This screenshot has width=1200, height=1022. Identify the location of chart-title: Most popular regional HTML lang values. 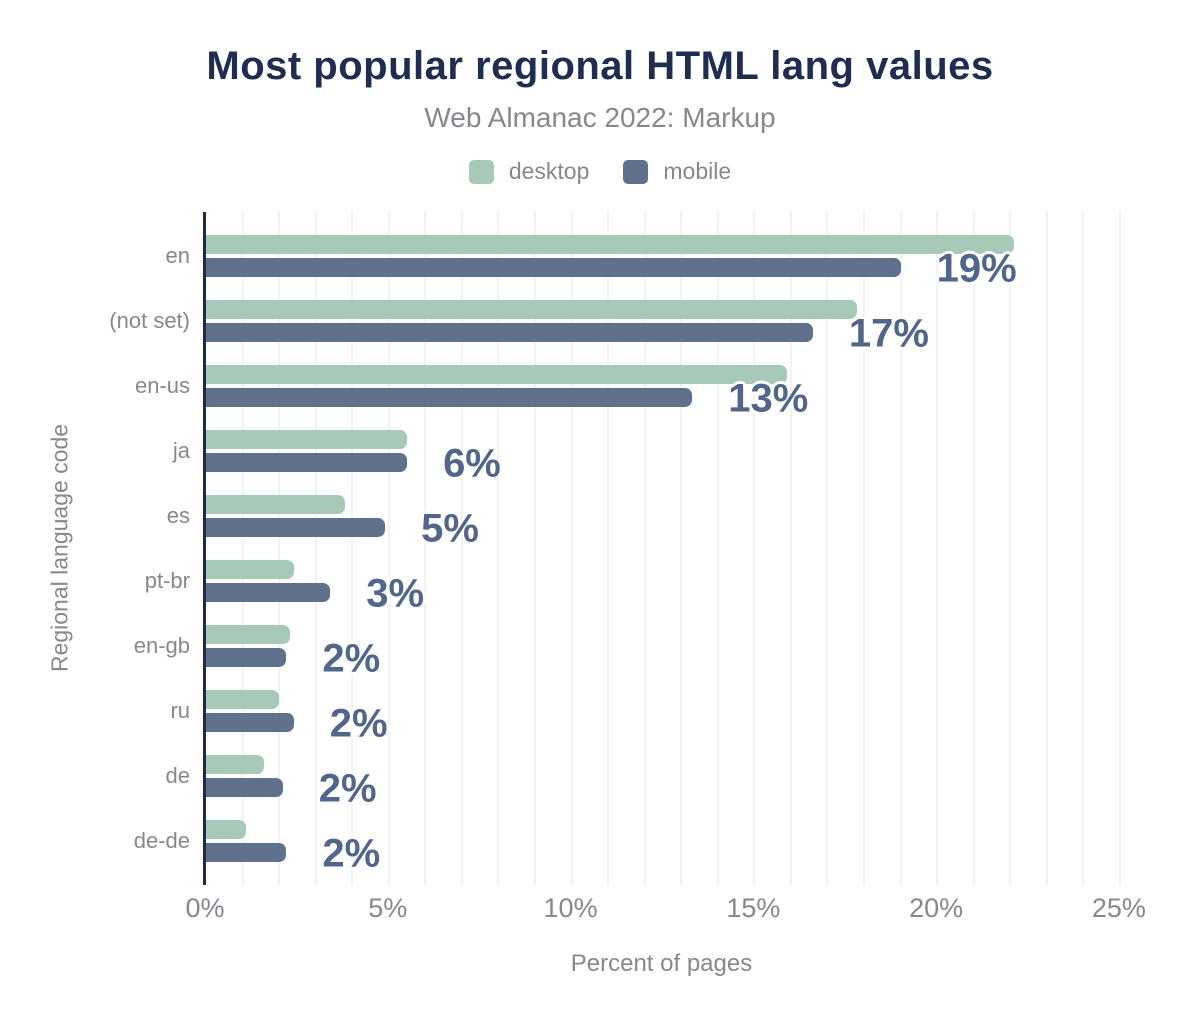
(600, 66).